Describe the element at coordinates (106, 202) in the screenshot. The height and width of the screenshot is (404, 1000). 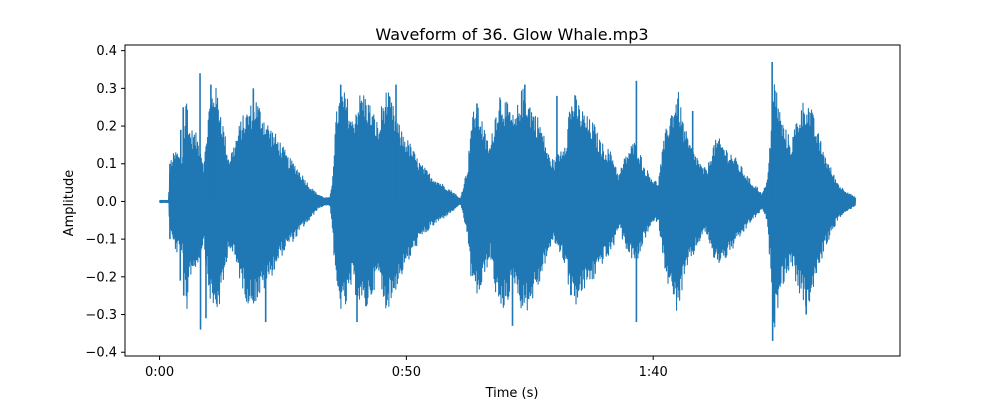
I see `y-tick-label: 0.0` at that location.